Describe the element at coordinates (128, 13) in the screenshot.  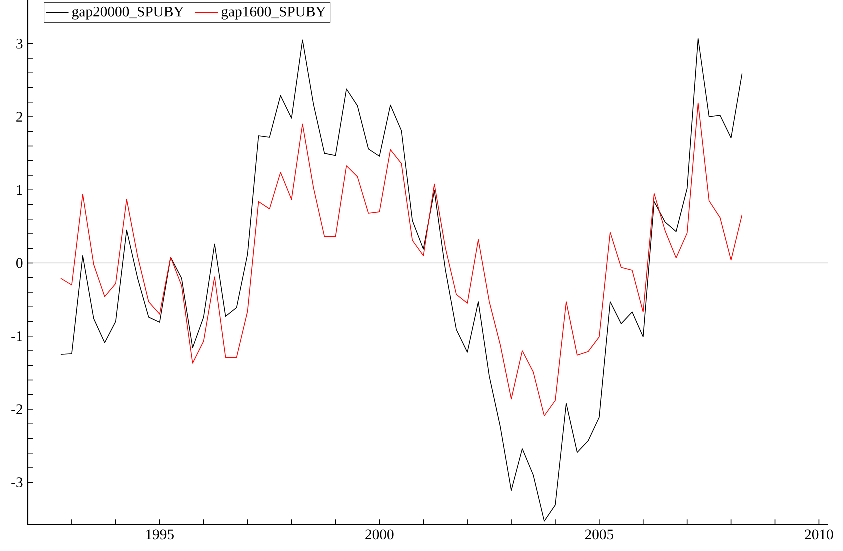
I see `legend-label: gap20000_SPUBY` at that location.